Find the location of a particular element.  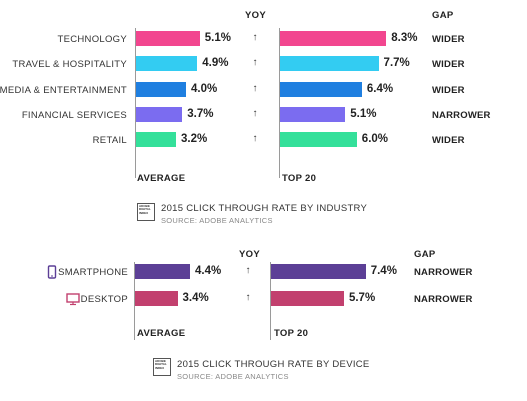

top20-value-label: 6.0% is located at coordinates (375, 139).